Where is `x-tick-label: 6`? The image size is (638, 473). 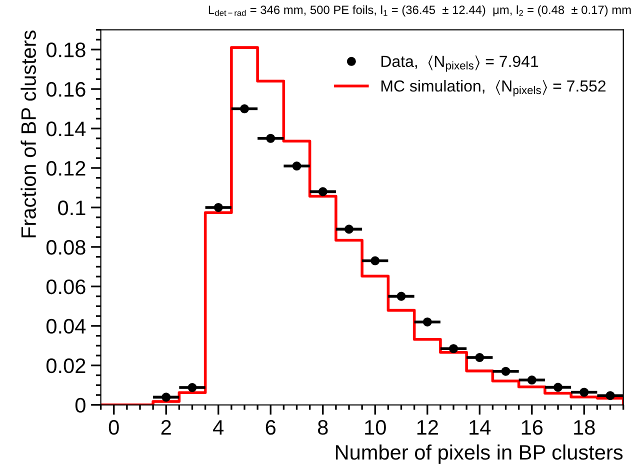
x-tick-label: 6 is located at coordinates (271, 427).